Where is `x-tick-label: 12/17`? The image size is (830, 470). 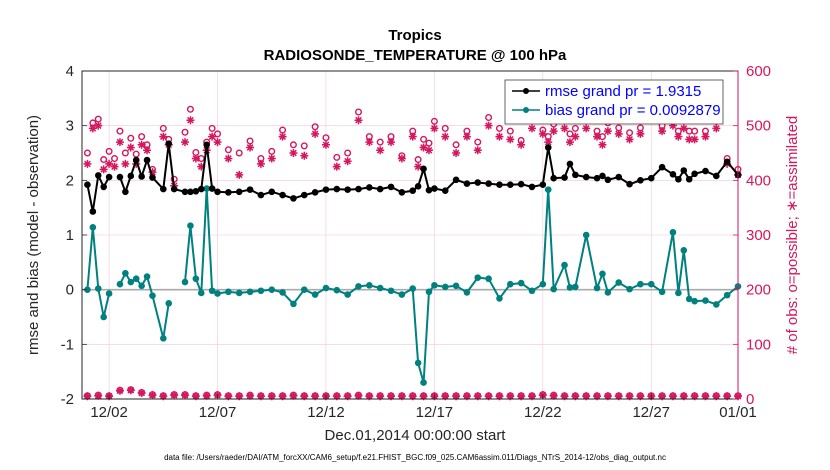
x-tick-label: 12/17 is located at coordinates (435, 412).